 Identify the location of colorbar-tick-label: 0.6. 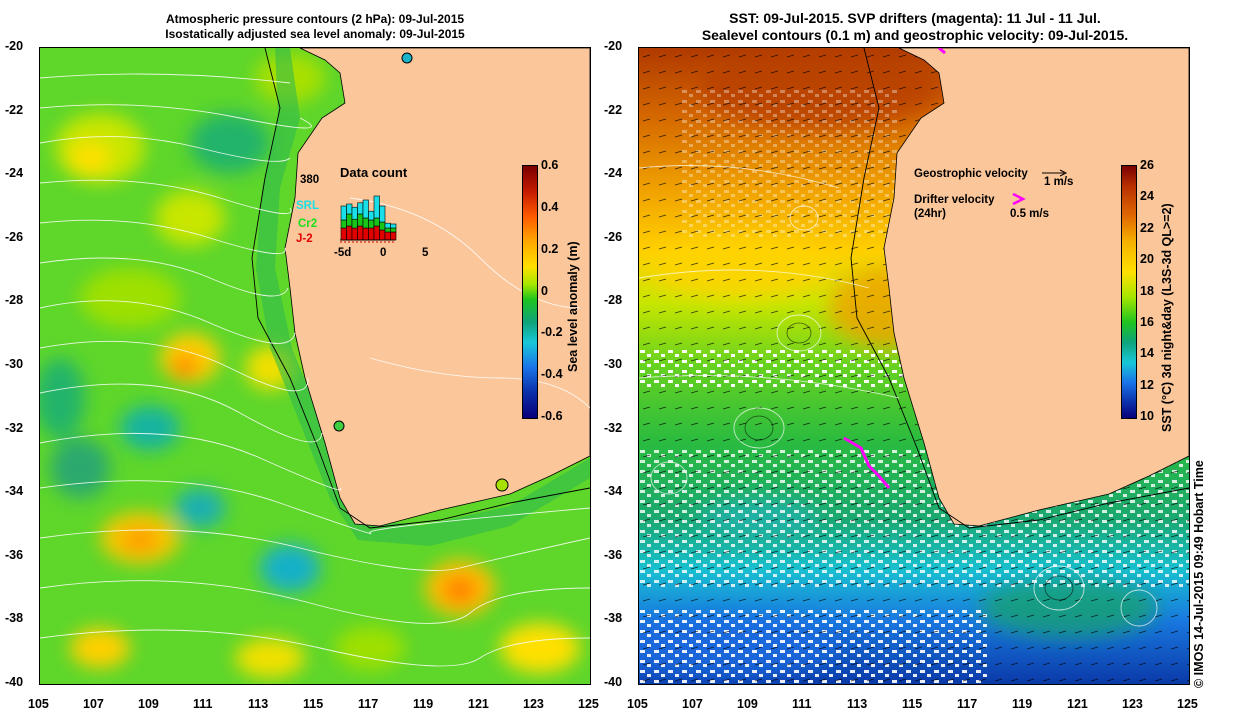
(550, 165).